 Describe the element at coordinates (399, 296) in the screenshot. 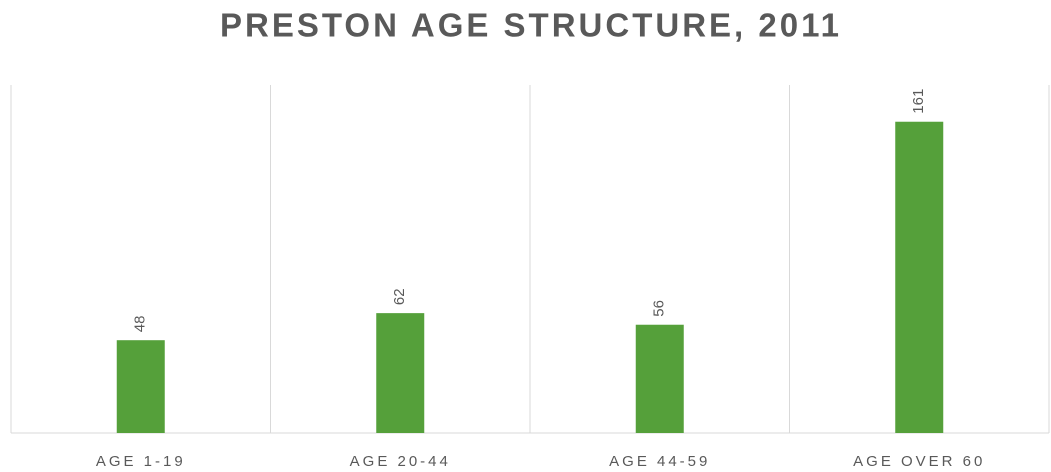

I see `data-label: 62` at that location.